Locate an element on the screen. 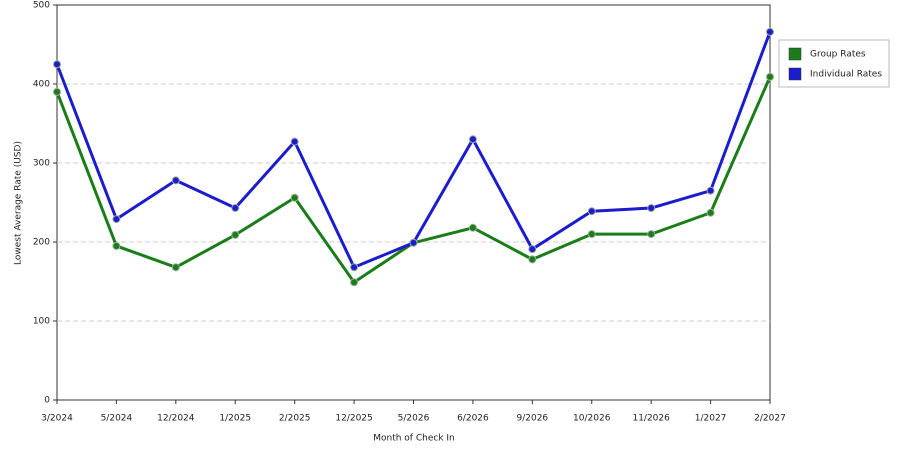 The height and width of the screenshot is (450, 900). y-tick-label: 400 is located at coordinates (41, 85).